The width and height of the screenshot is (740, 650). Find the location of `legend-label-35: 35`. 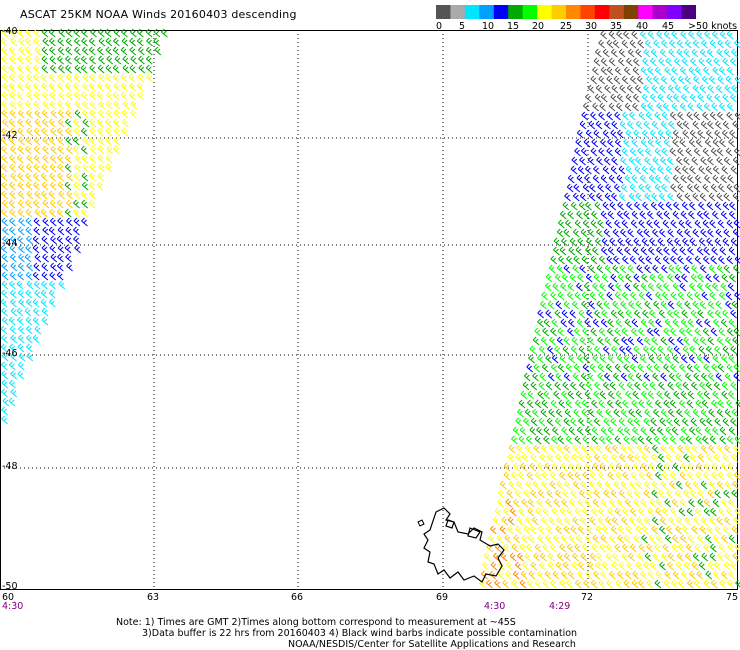

legend-label-35: 35 is located at coordinates (616, 26).